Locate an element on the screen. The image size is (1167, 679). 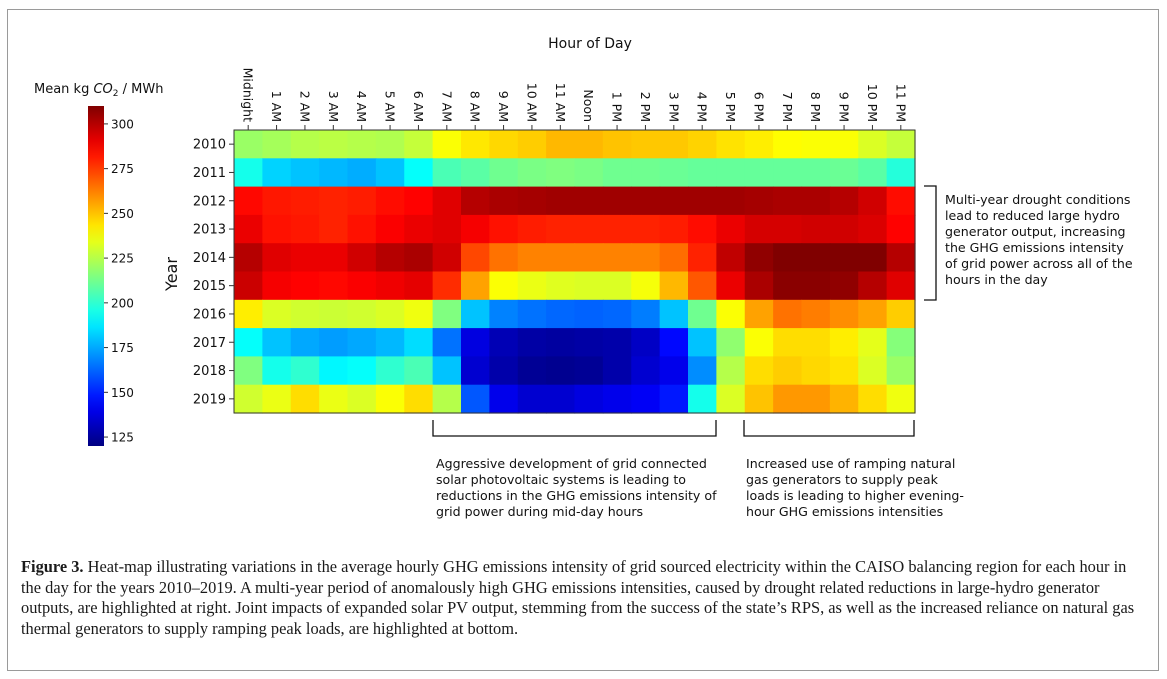
y-tick-label: 2014 is located at coordinates (209, 258).